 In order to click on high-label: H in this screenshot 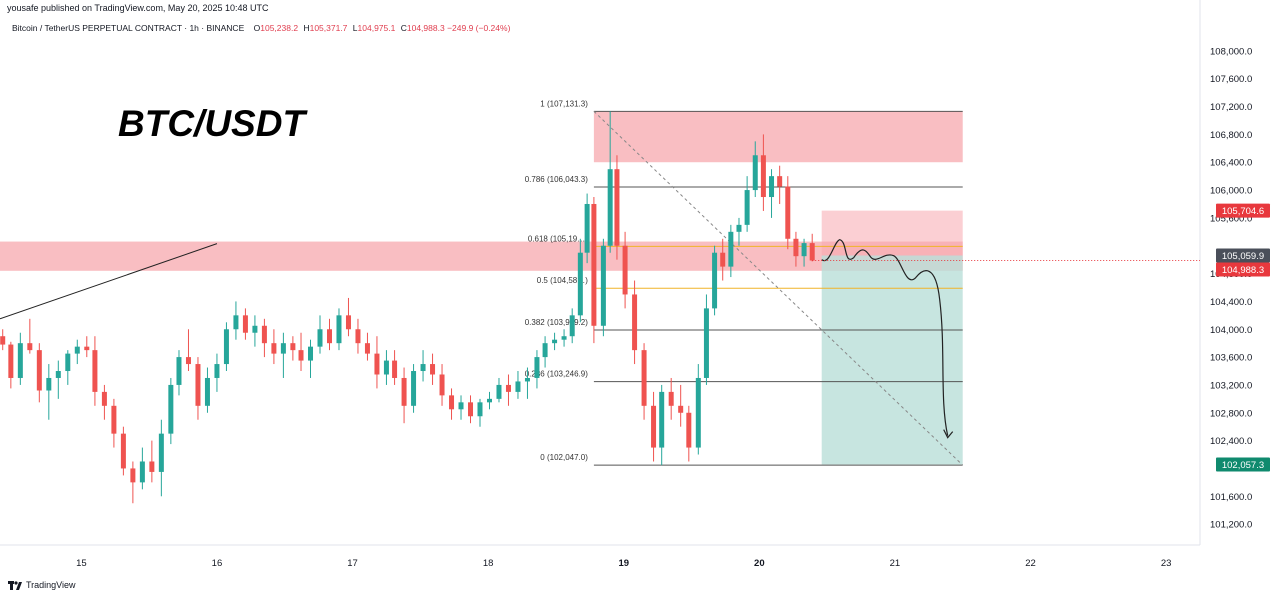, I will do `click(306, 28)`.